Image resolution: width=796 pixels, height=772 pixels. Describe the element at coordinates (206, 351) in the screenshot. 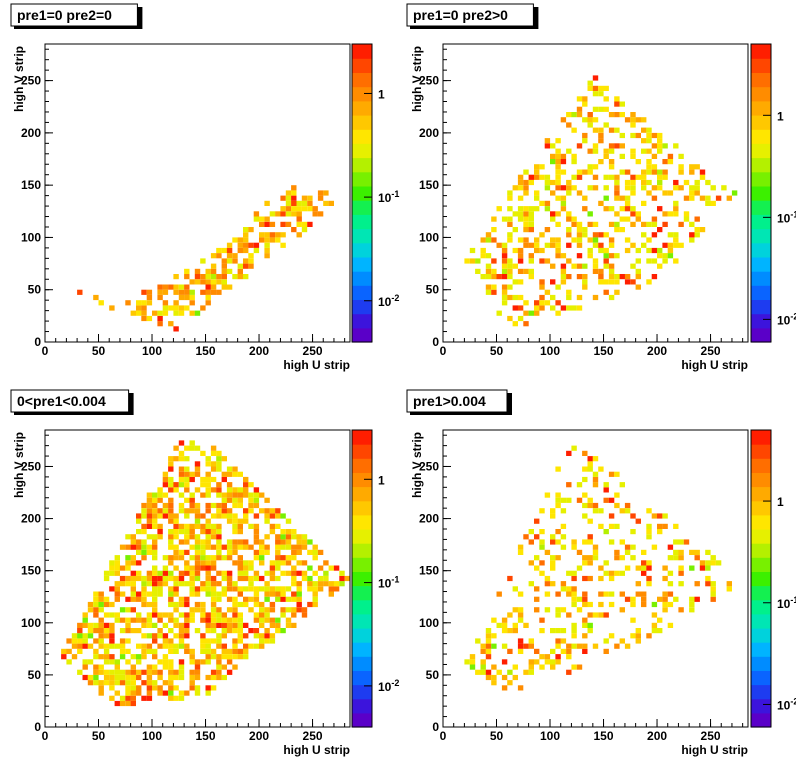

I see `x-tick-label: 150` at that location.